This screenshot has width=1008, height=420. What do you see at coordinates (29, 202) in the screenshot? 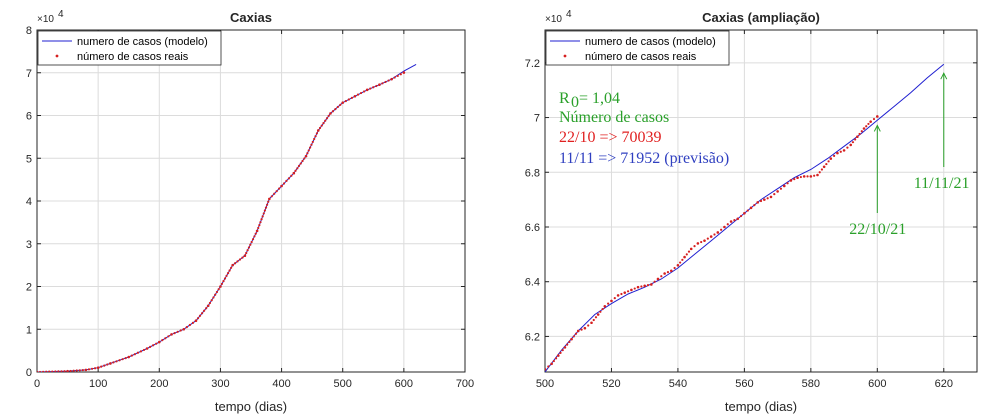
I see `y-tick-label: 4` at bounding box center [29, 202].